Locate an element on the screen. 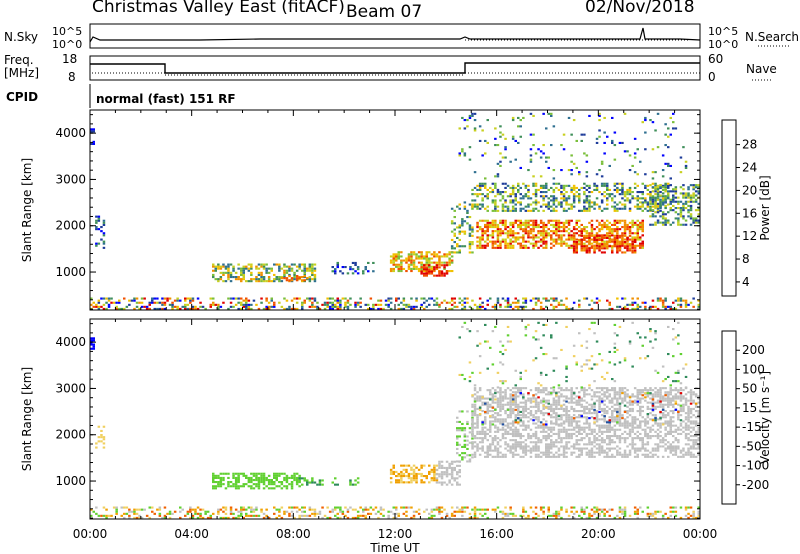  vel-cell-1978 is located at coordinates (678, 396).